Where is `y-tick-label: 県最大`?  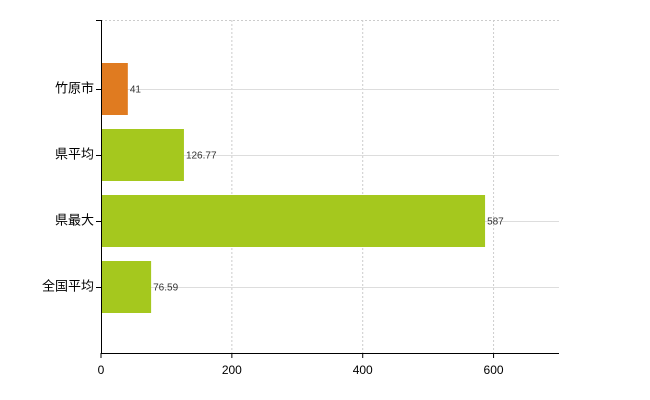 y-tick-label: 県最大 is located at coordinates (74, 219).